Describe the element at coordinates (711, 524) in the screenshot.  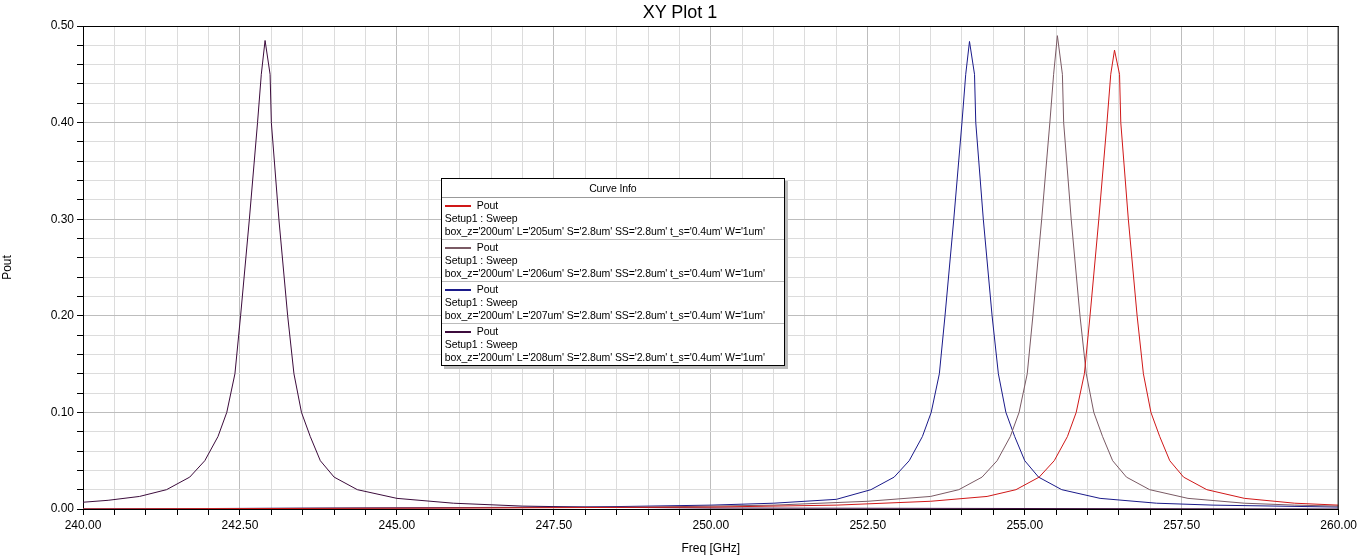
I see `x-tick-label: 250.00` at that location.